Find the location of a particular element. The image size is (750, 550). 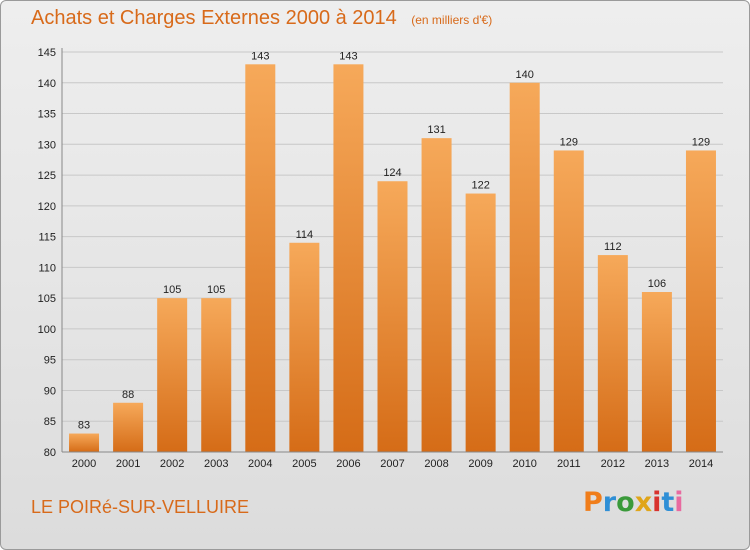

bar-value-label: 124 is located at coordinates (392, 173).